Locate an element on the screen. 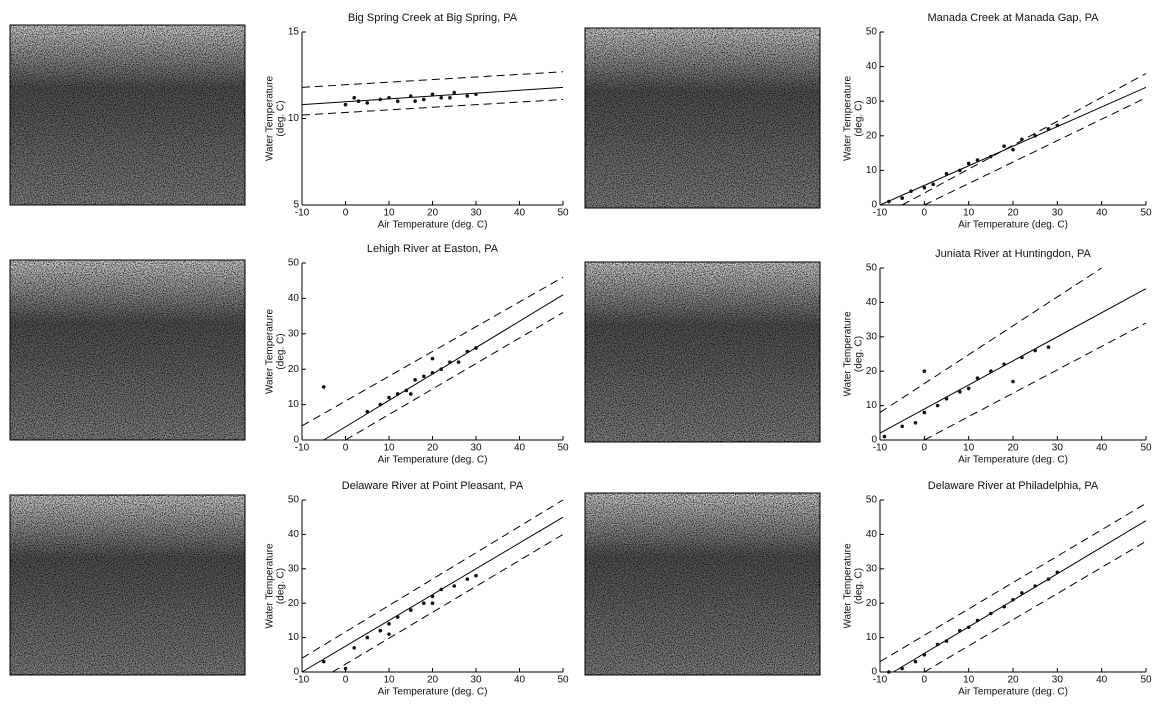 The width and height of the screenshot is (1159, 709). y-tick-label: 5 is located at coordinates (296, 205).